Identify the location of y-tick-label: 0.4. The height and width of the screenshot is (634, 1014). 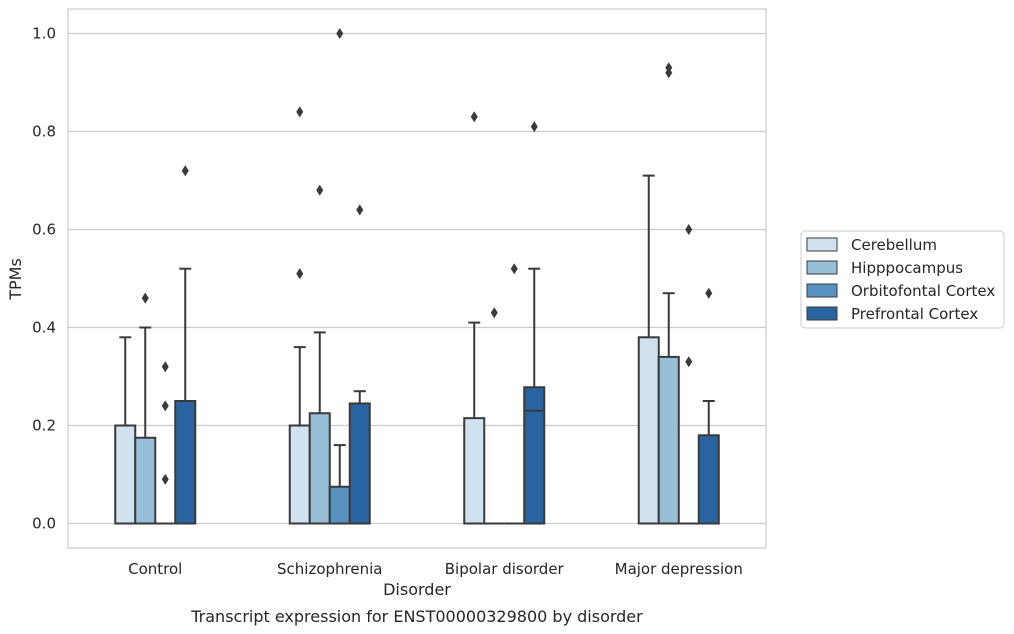
(44, 328).